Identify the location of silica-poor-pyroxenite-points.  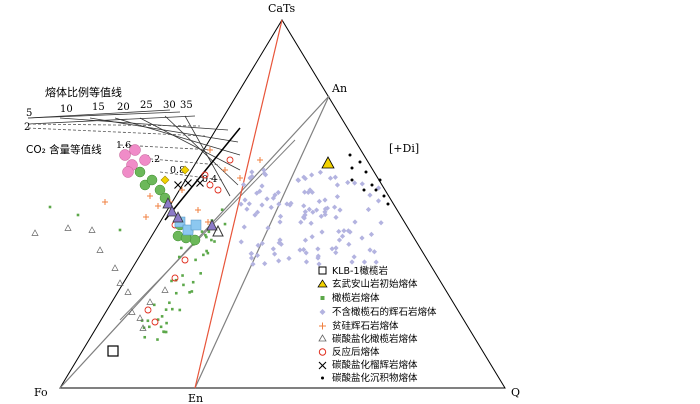
(182, 186).